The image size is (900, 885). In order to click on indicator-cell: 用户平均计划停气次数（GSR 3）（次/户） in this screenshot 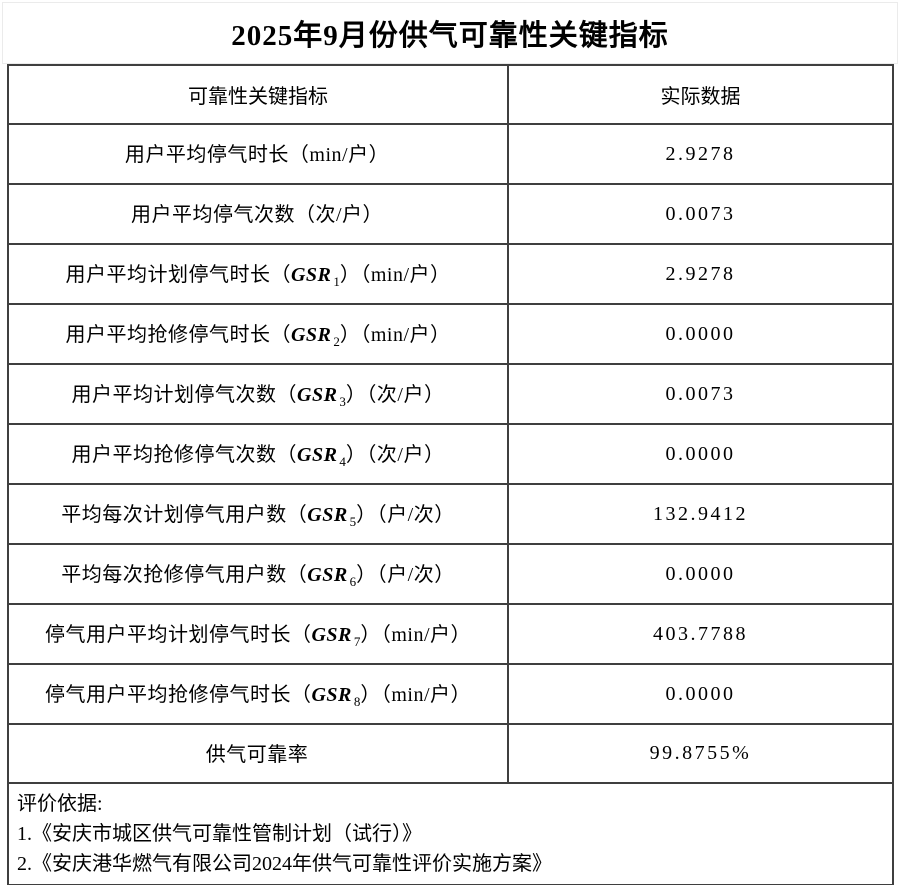, I will do `click(258, 394)`.